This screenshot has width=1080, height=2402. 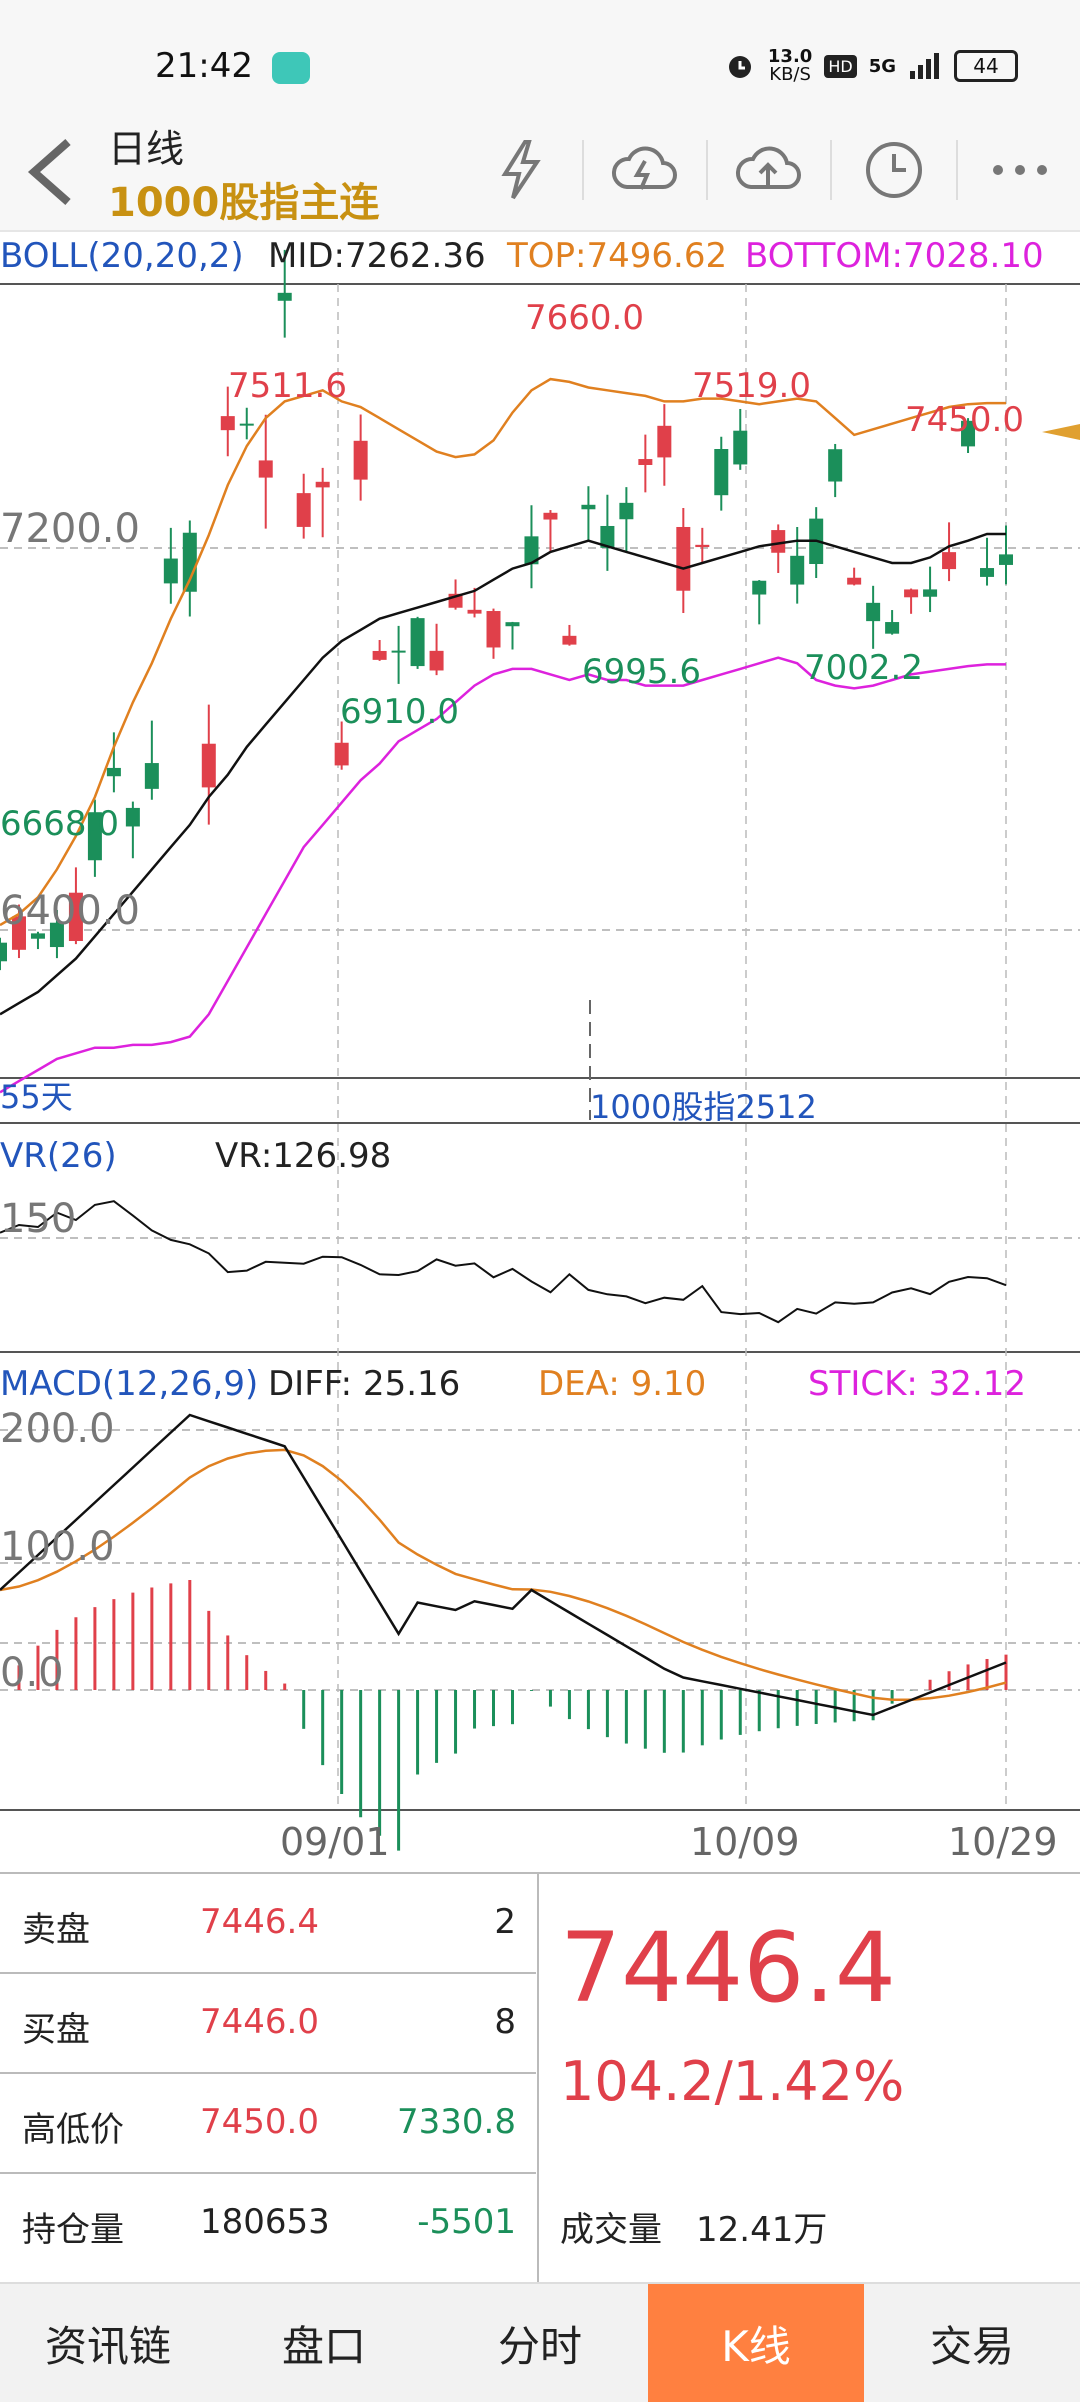 I want to click on bottom-tab-bar: 资讯链 盘口 分时 K线 交易, so click(x=540, y=2342).